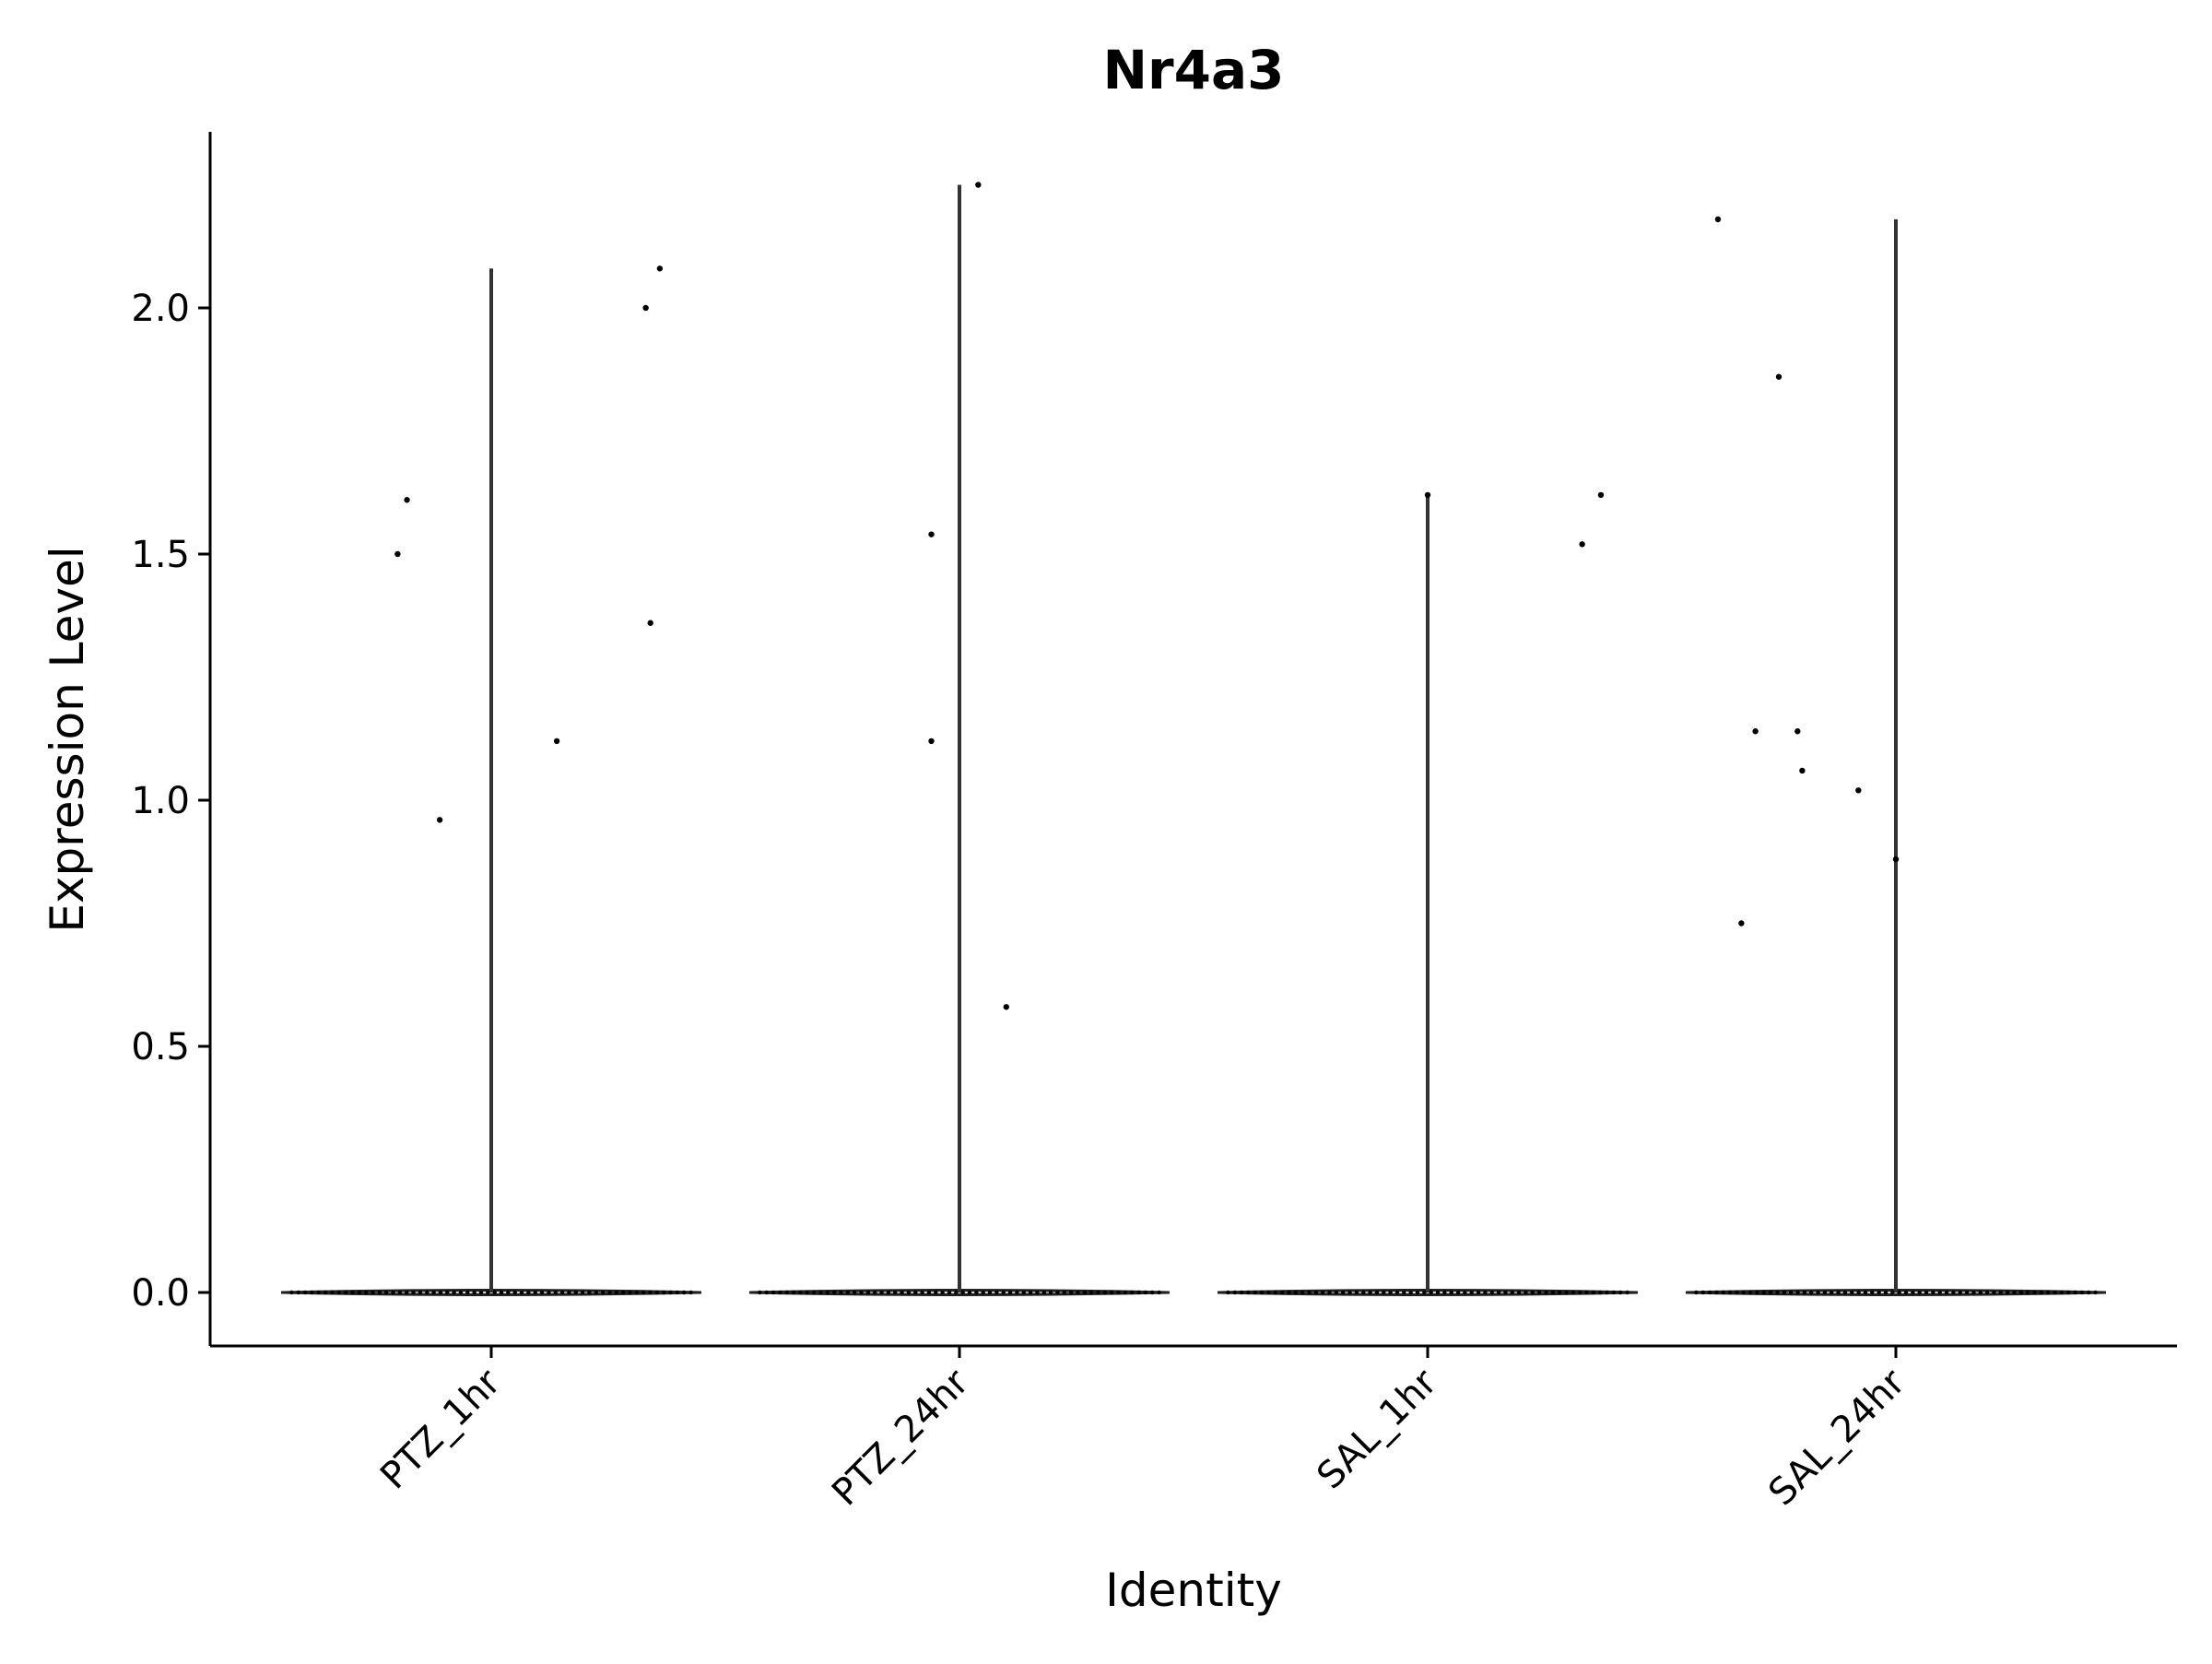  What do you see at coordinates (1194, 70) in the screenshot?
I see `chart-title: Nr4a3` at bounding box center [1194, 70].